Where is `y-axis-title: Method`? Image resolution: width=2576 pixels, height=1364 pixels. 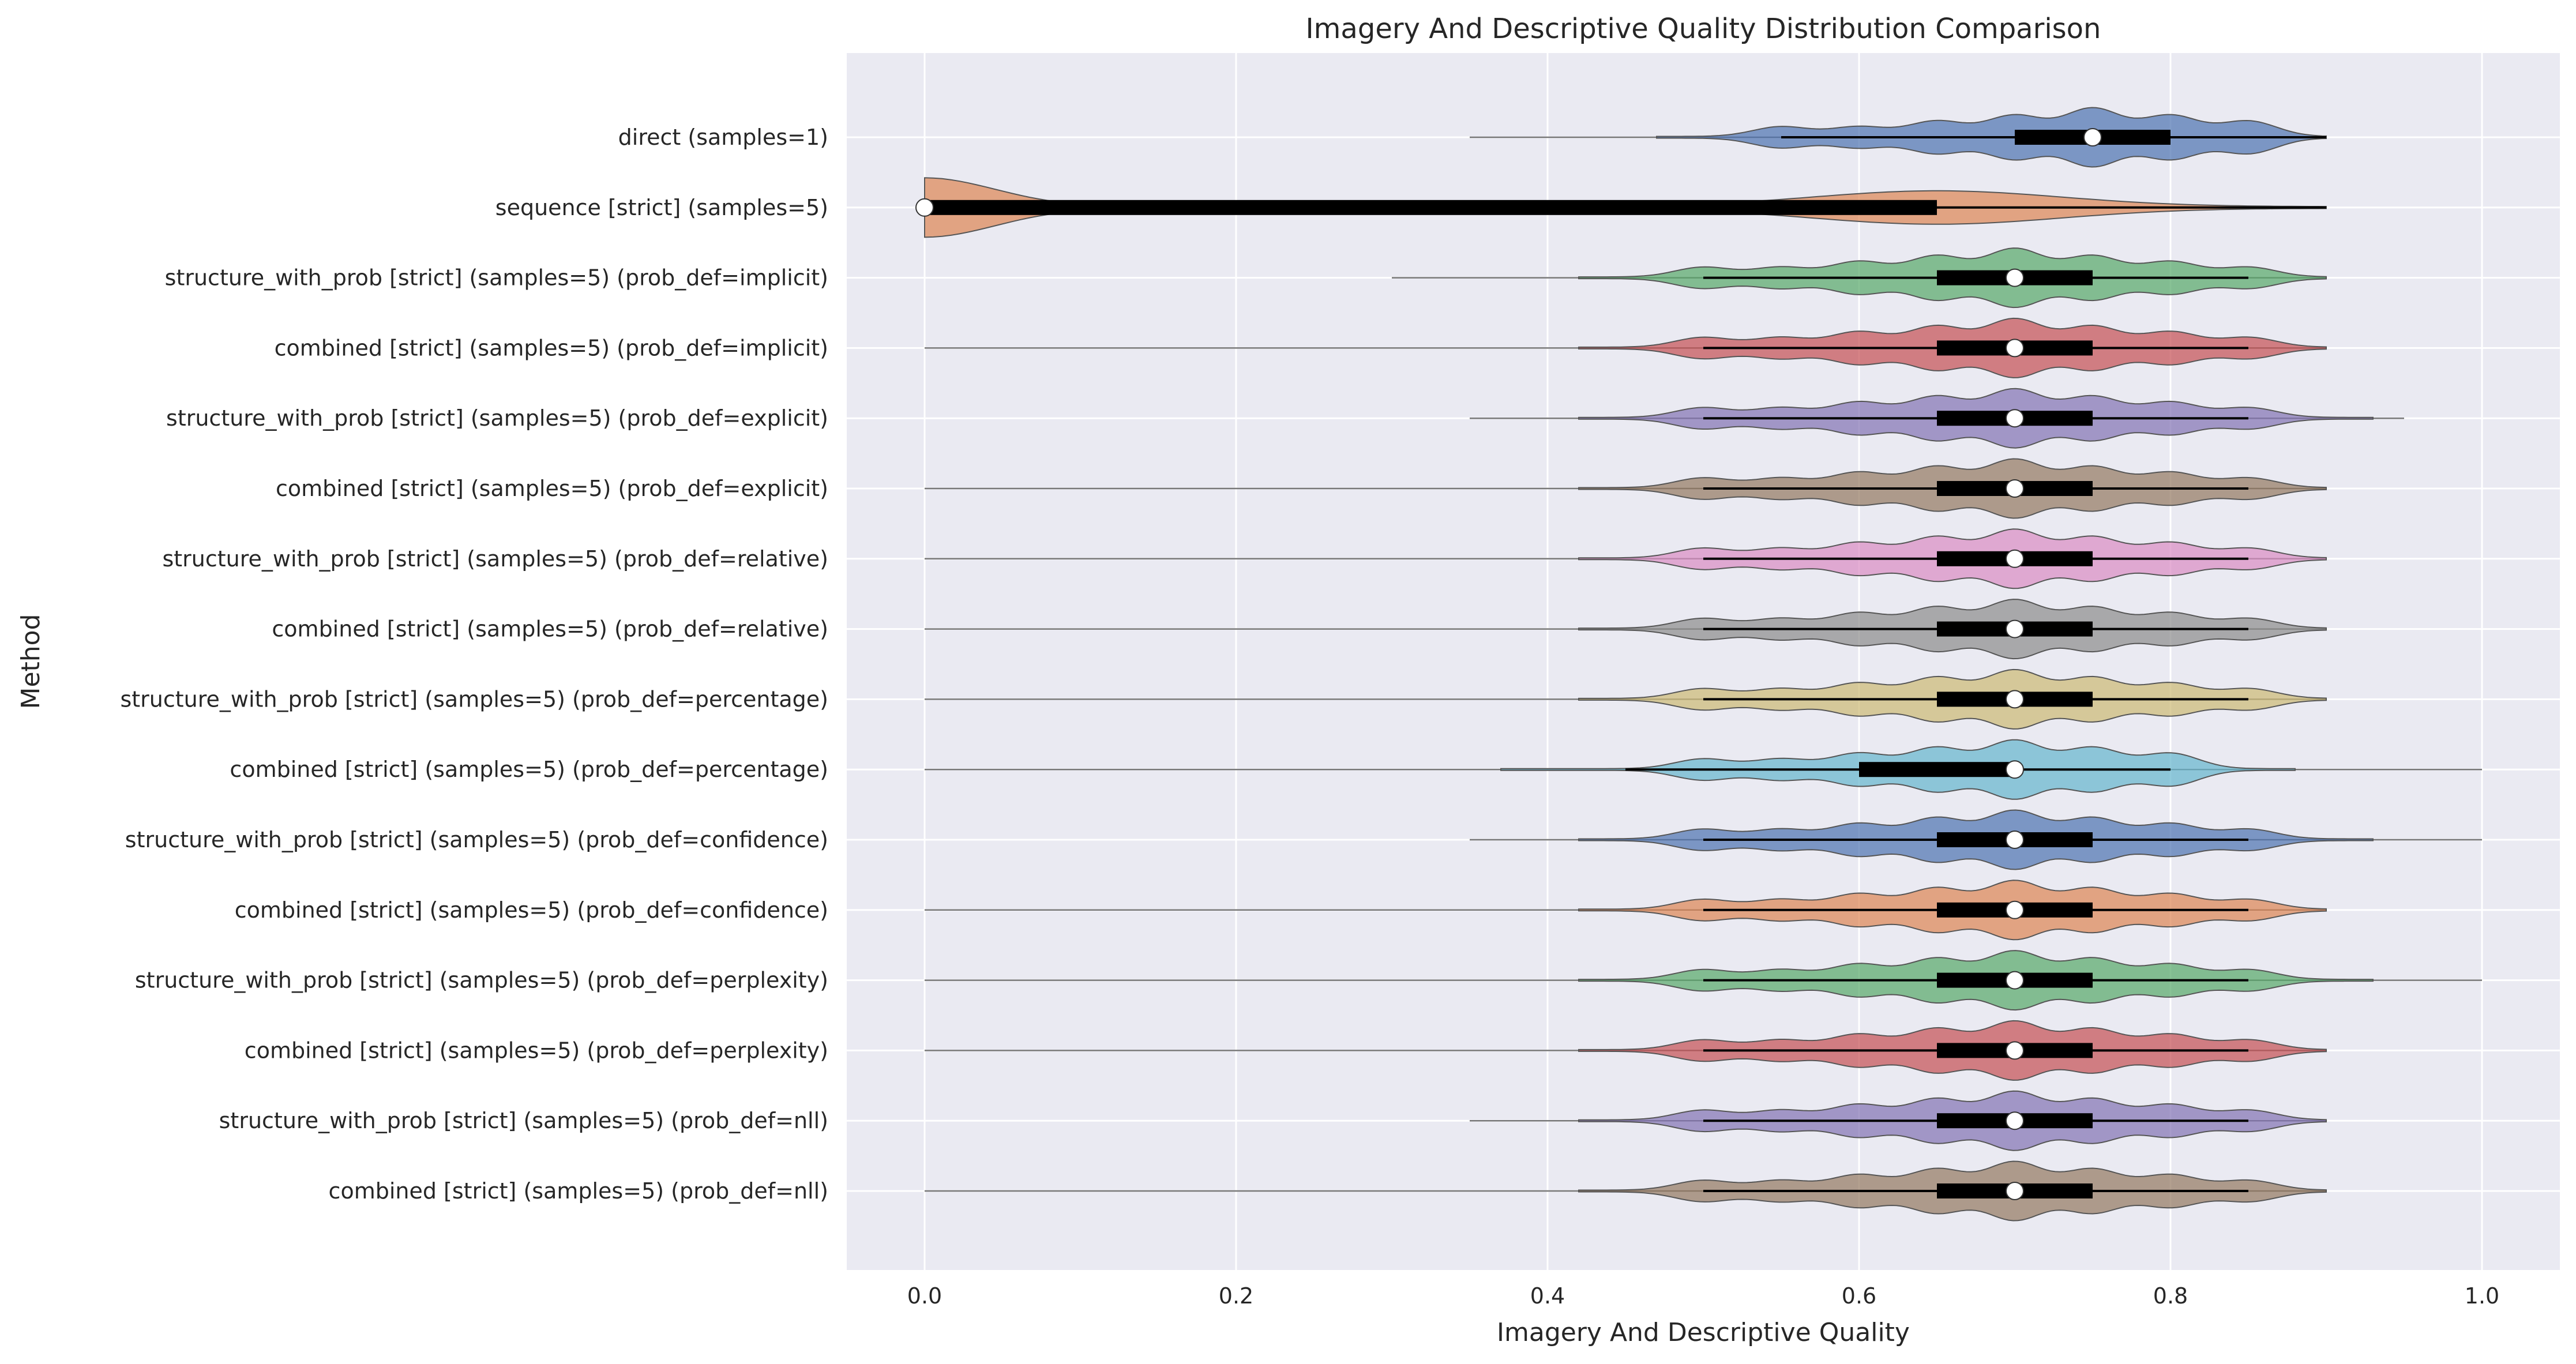
y-axis-title: Method is located at coordinates (31, 661).